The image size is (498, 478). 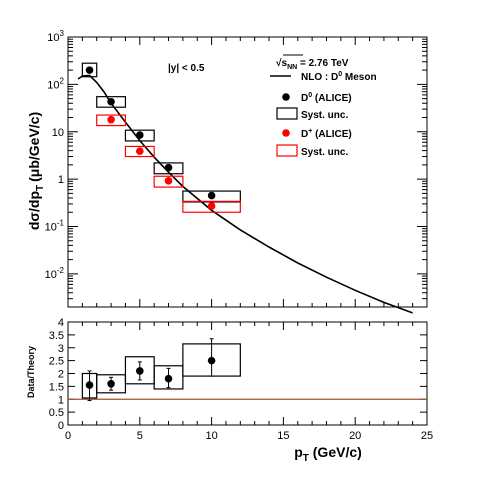 I want to click on y-tick-label: 10, so click(x=58, y=133).